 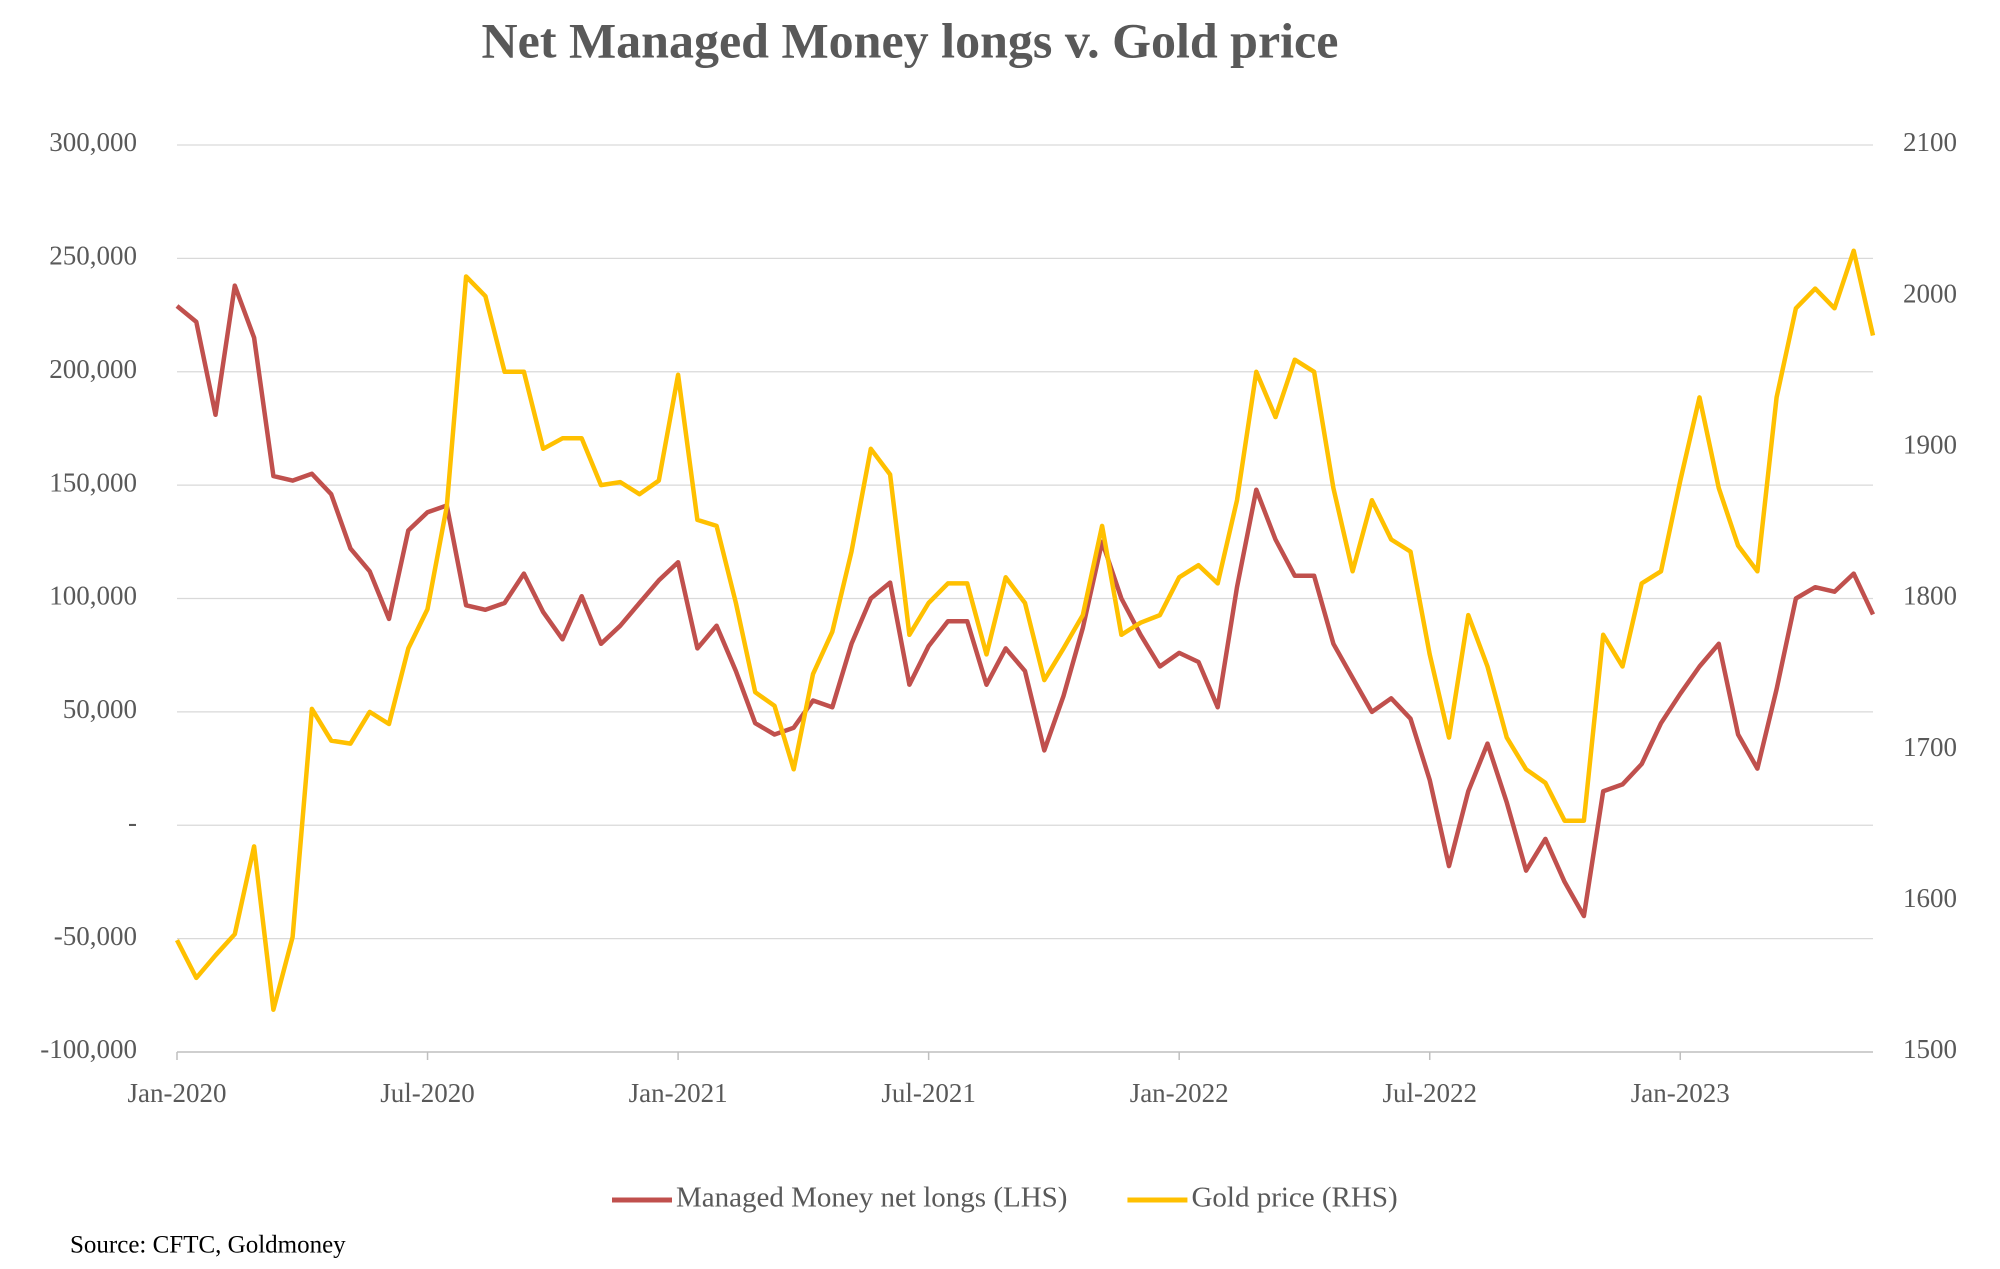 I want to click on y2-tick-label: 1500, so click(x=1930, y=1049).